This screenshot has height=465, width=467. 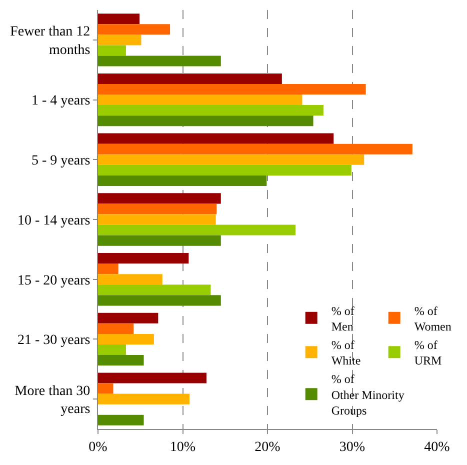 What do you see at coordinates (53, 340) in the screenshot?
I see `y-tick-label: 21 - 30 years` at bounding box center [53, 340].